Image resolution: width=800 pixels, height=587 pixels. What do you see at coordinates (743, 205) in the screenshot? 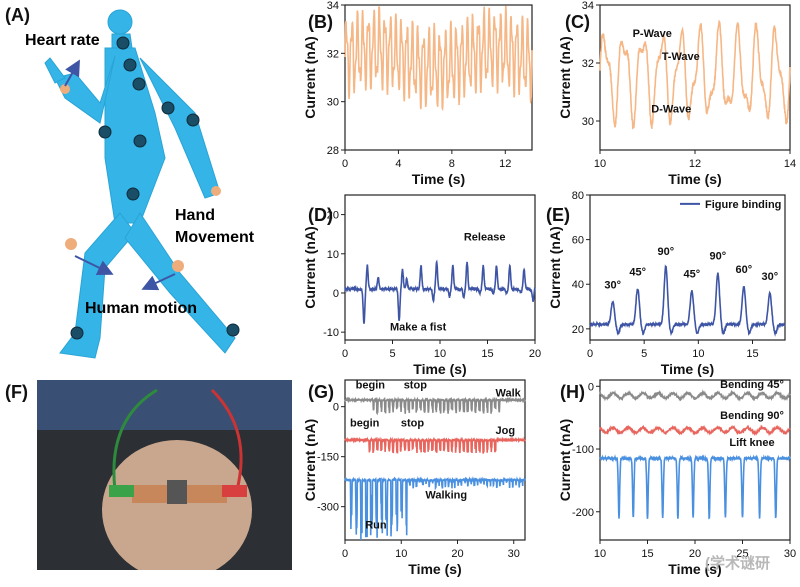
I see `legend-label: Figure binding` at bounding box center [743, 205].